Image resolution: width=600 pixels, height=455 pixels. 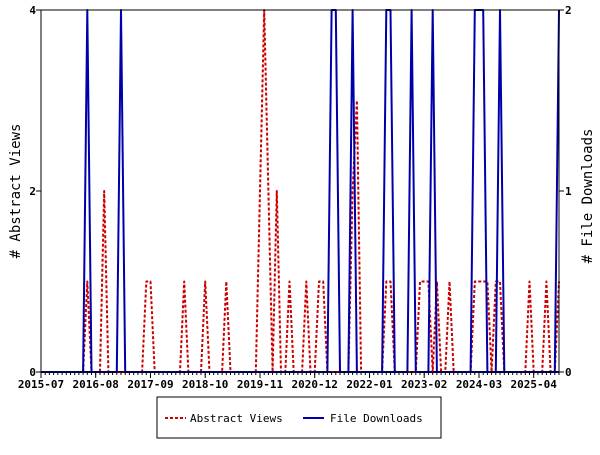 What do you see at coordinates (32, 191) in the screenshot?
I see `y-tick-label: 2` at bounding box center [32, 191].